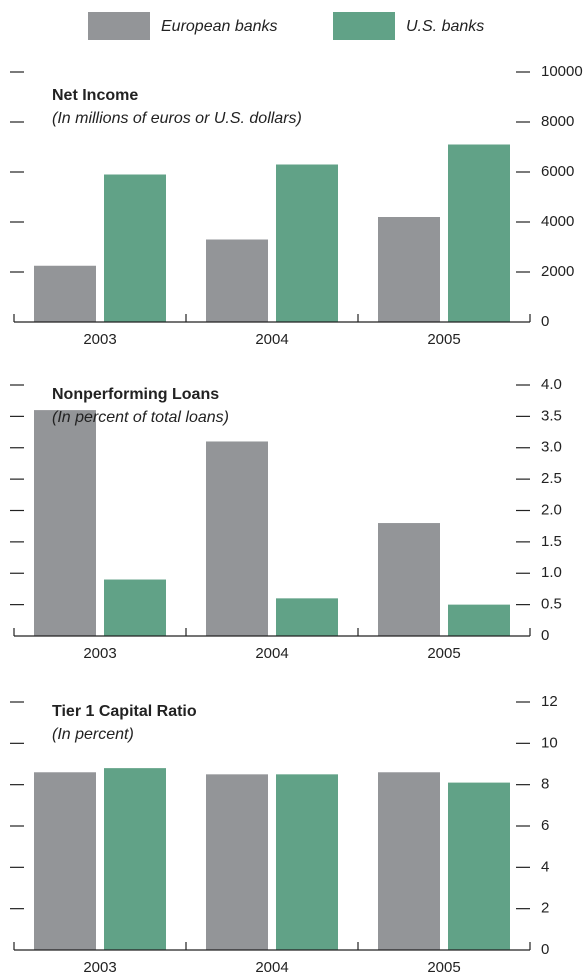  Describe the element at coordinates (549, 742) in the screenshot. I see `y-tick-label: 10` at that location.